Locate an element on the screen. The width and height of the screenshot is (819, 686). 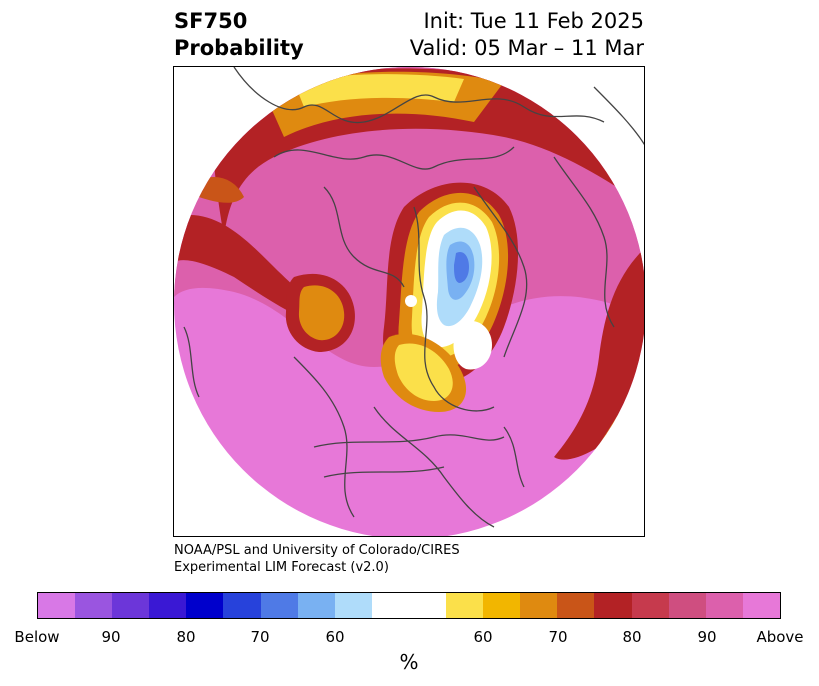
neutral-dot is located at coordinates (411, 301).